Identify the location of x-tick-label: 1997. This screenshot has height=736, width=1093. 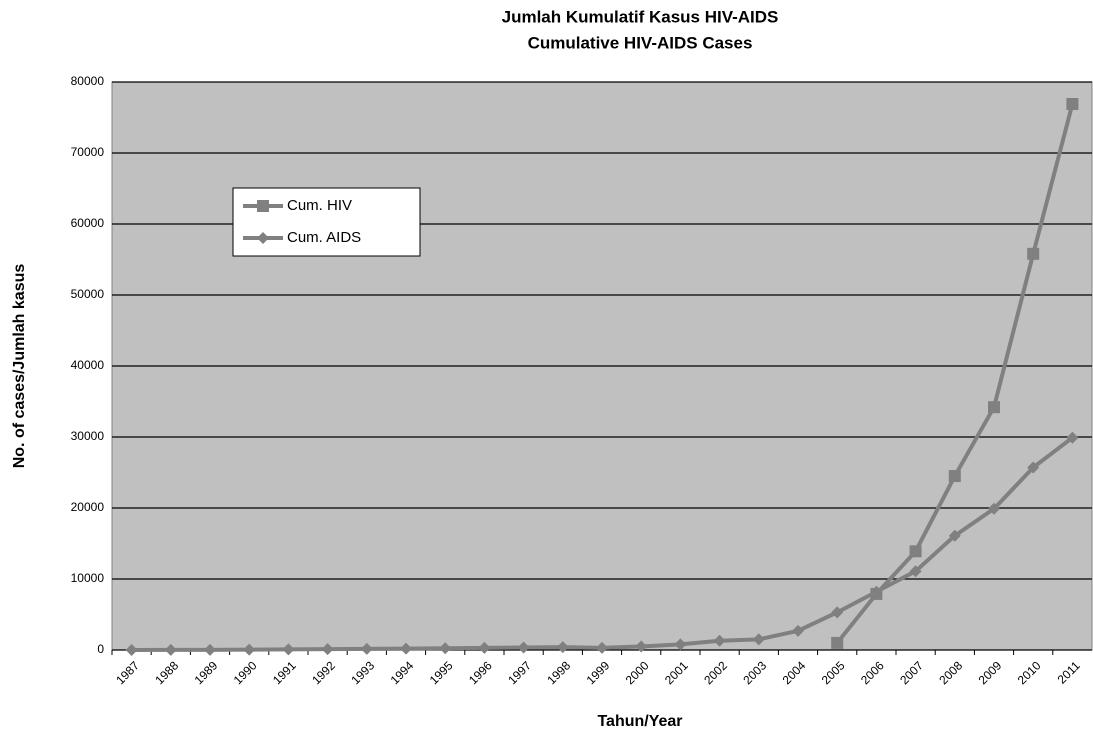
(519, 672).